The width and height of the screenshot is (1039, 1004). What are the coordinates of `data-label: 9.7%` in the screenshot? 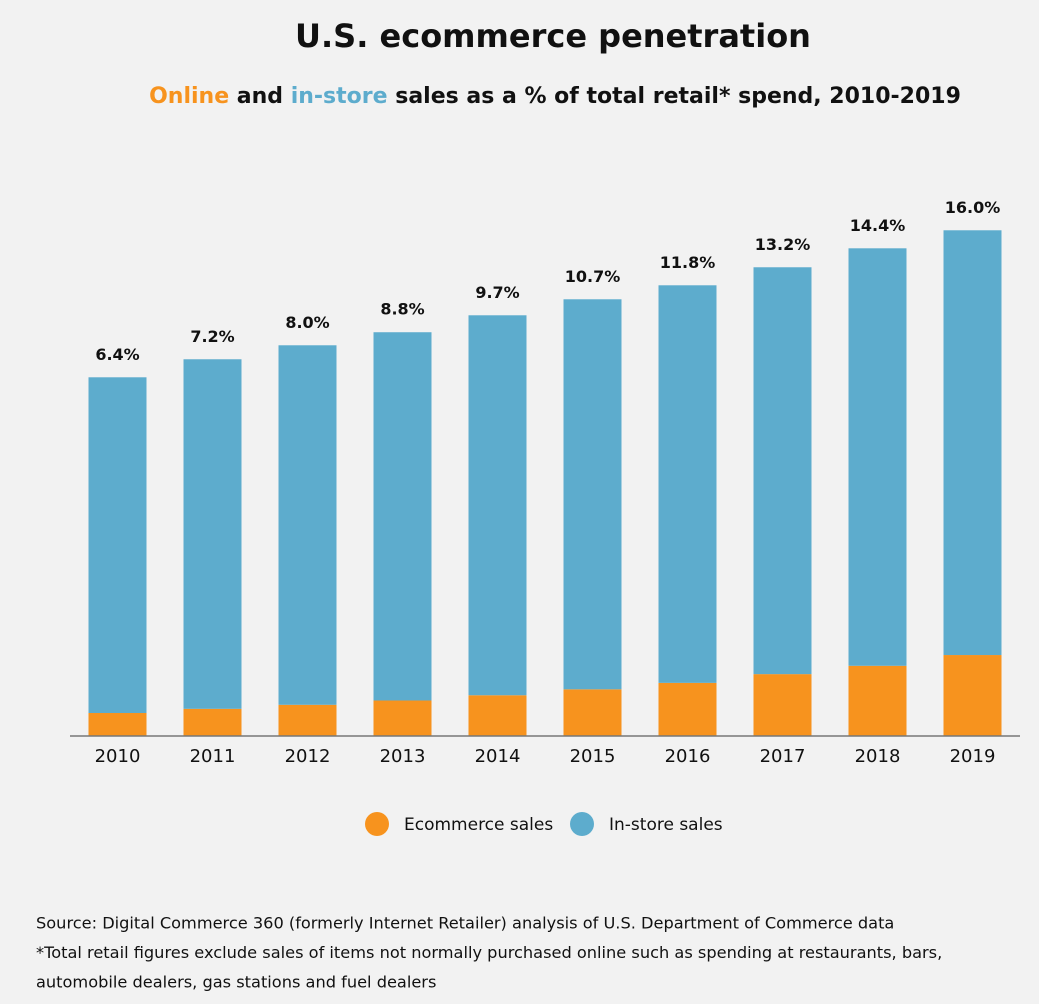 It's located at (497, 292).